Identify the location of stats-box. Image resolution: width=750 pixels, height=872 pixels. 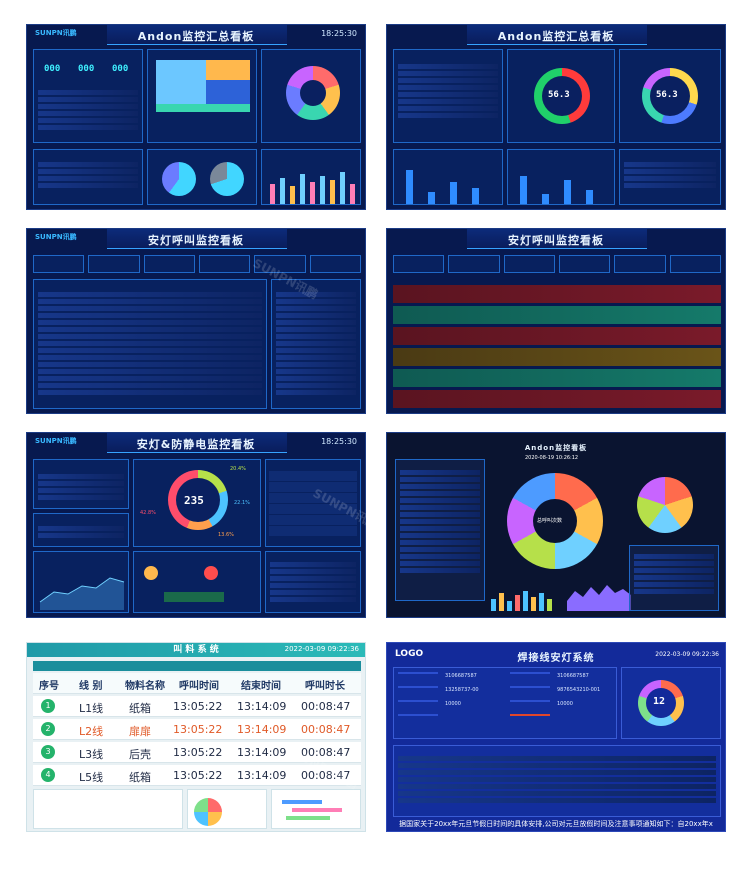
(313, 503).